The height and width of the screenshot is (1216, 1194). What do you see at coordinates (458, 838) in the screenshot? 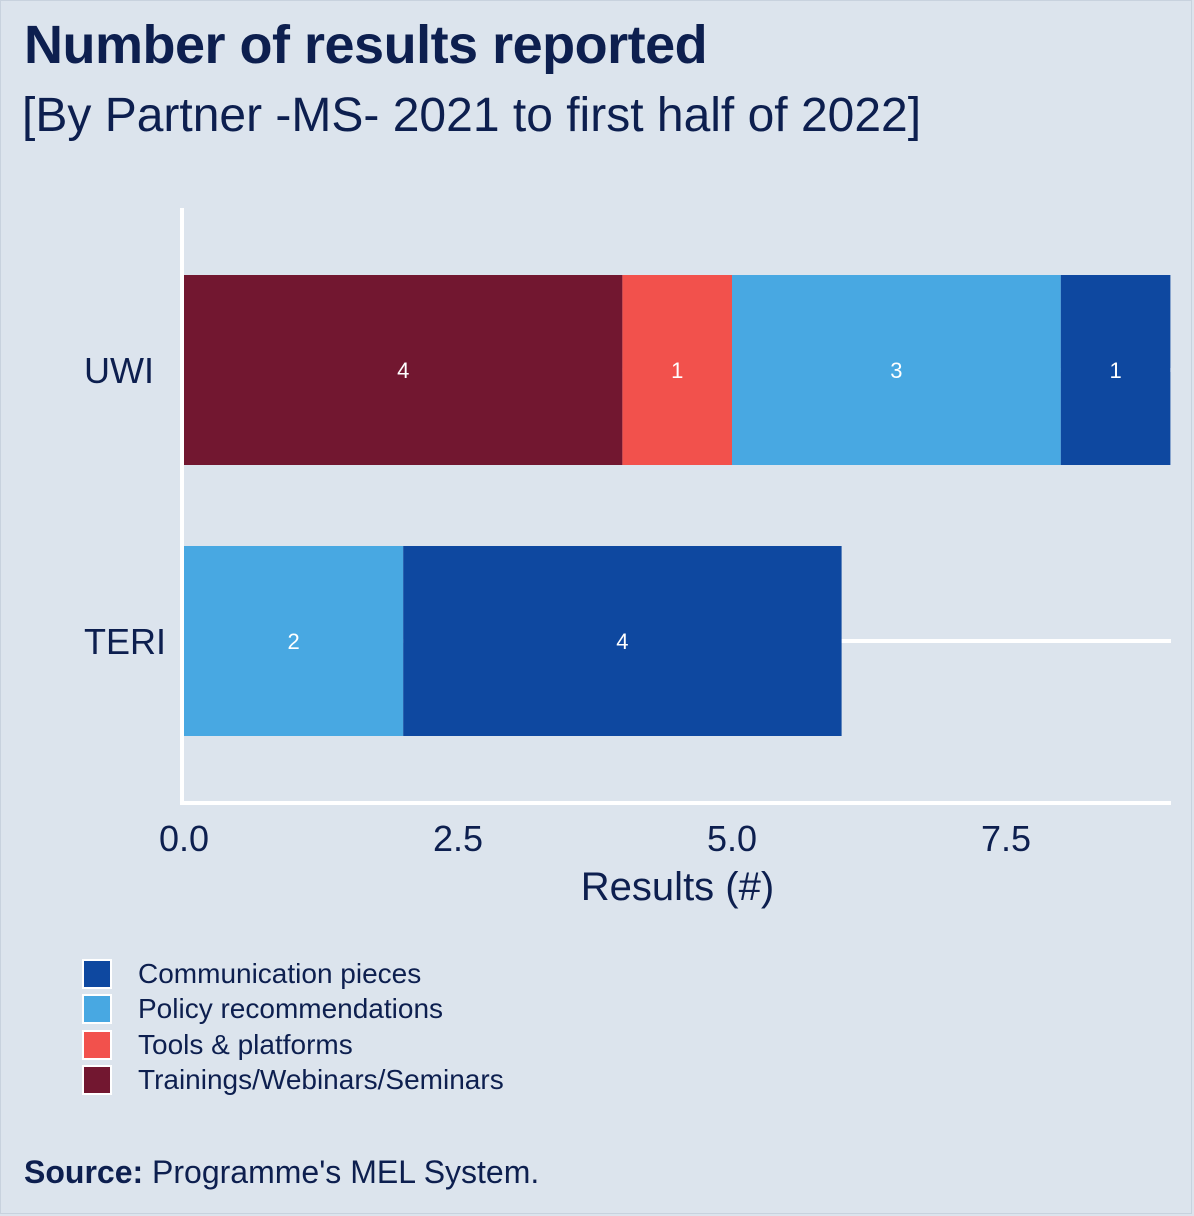
I see `x-tick-label: 2.5` at bounding box center [458, 838].